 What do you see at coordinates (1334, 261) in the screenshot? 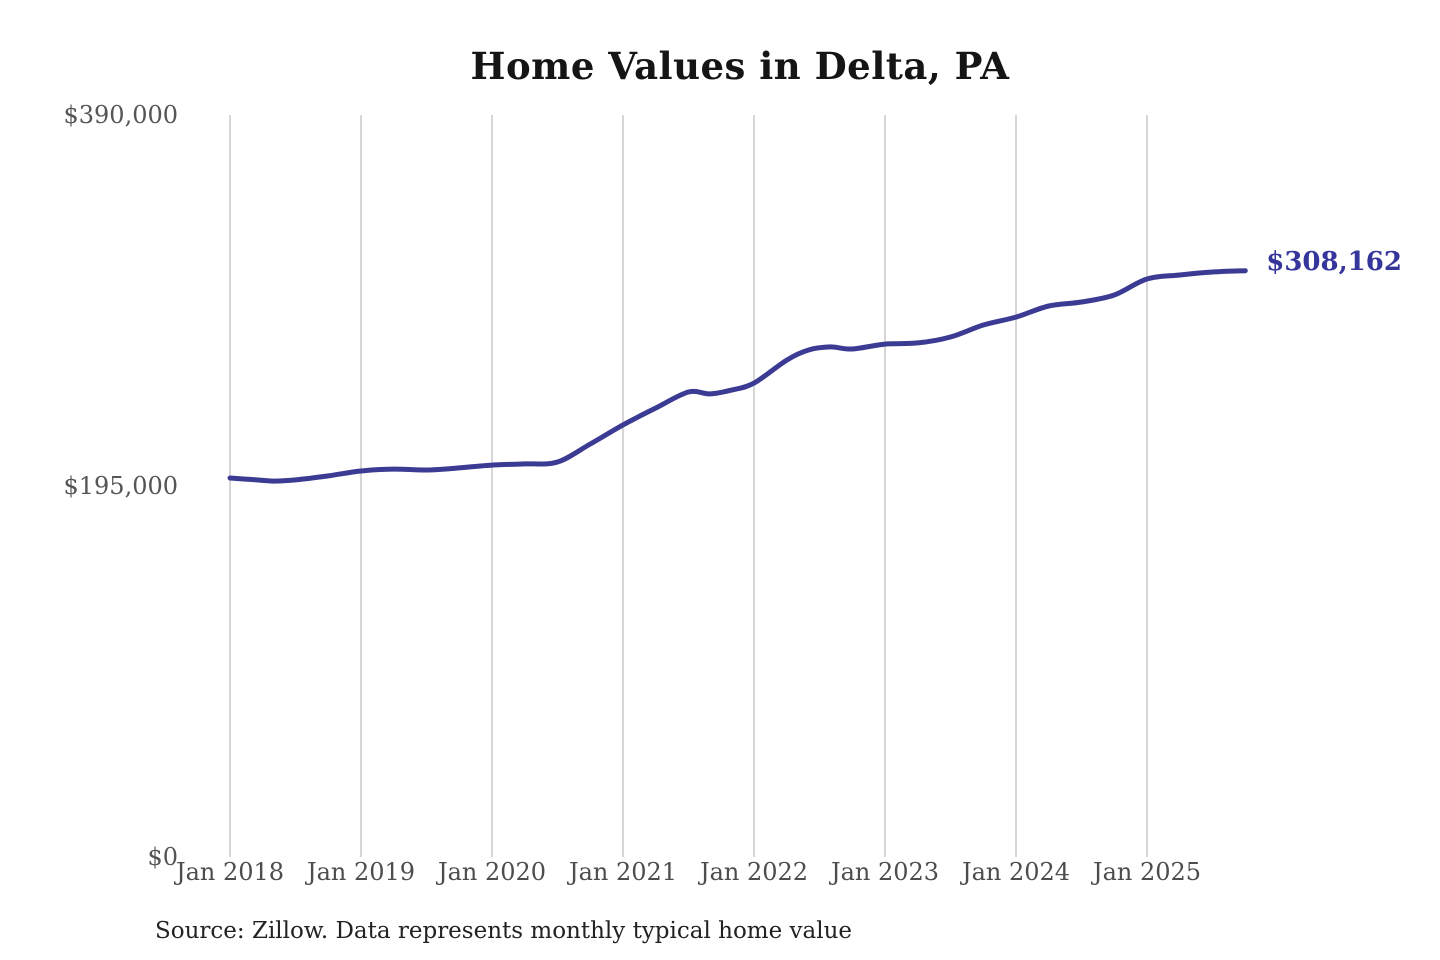
I see `latest-value-label: $308,162` at bounding box center [1334, 261].